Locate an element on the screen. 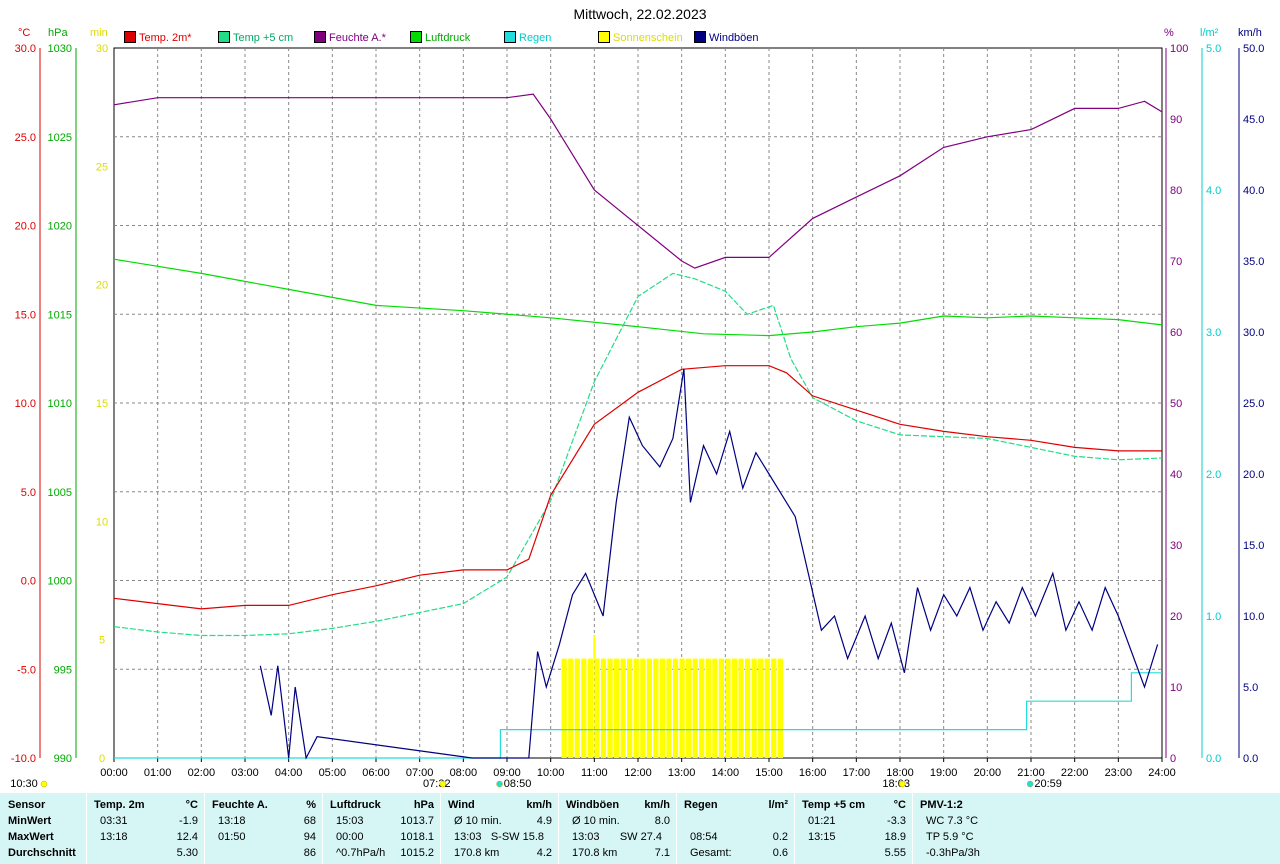 The image size is (1280, 864). stats-cell: °C is located at coordinates (899, 805).